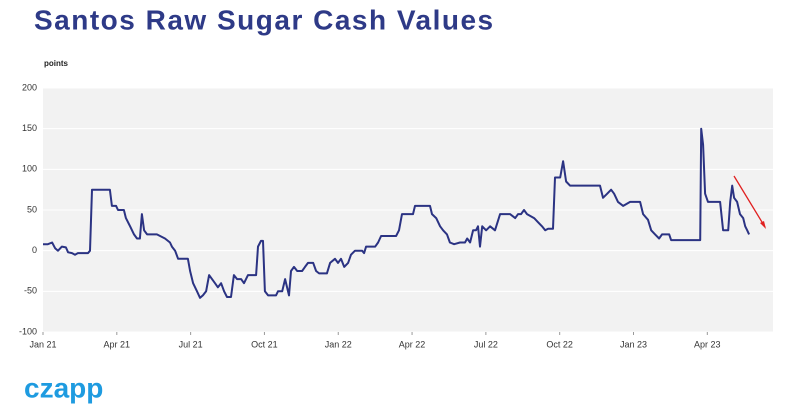  Describe the element at coordinates (191, 344) in the screenshot. I see `x-tick-label: Jul 21` at that location.